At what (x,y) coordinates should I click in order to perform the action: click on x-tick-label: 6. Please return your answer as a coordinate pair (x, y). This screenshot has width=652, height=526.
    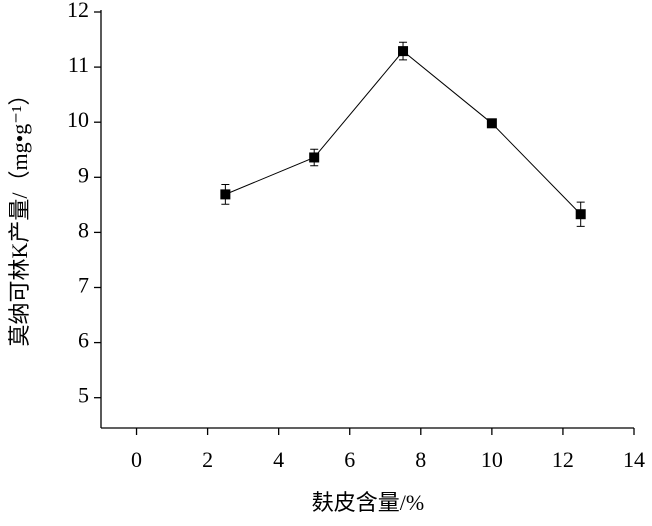
    Looking at the image, I should click on (349, 459).